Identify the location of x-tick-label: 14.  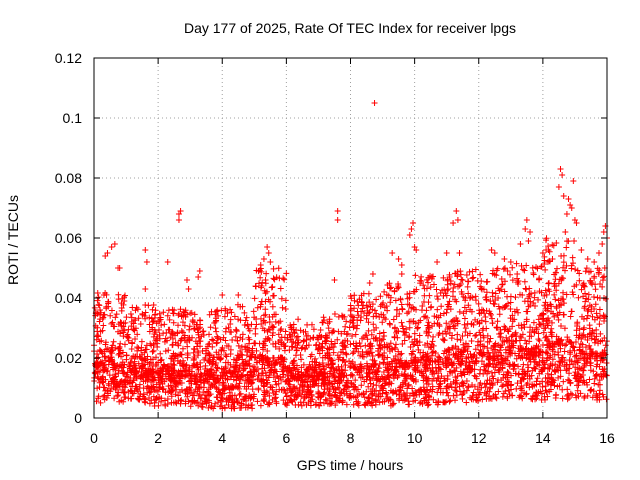
(543, 438).